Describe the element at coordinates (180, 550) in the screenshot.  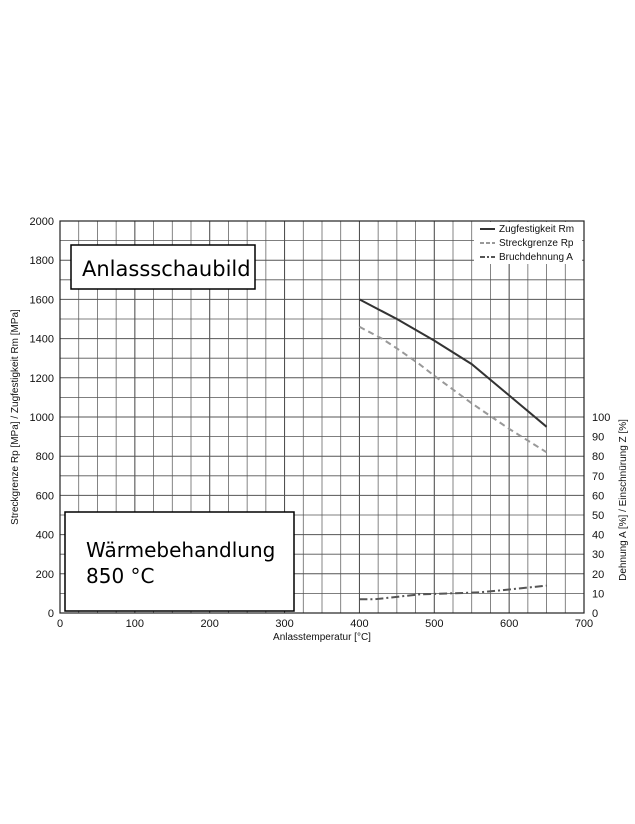
I see `heat-treatment-label: Wärmebehandlung` at that location.